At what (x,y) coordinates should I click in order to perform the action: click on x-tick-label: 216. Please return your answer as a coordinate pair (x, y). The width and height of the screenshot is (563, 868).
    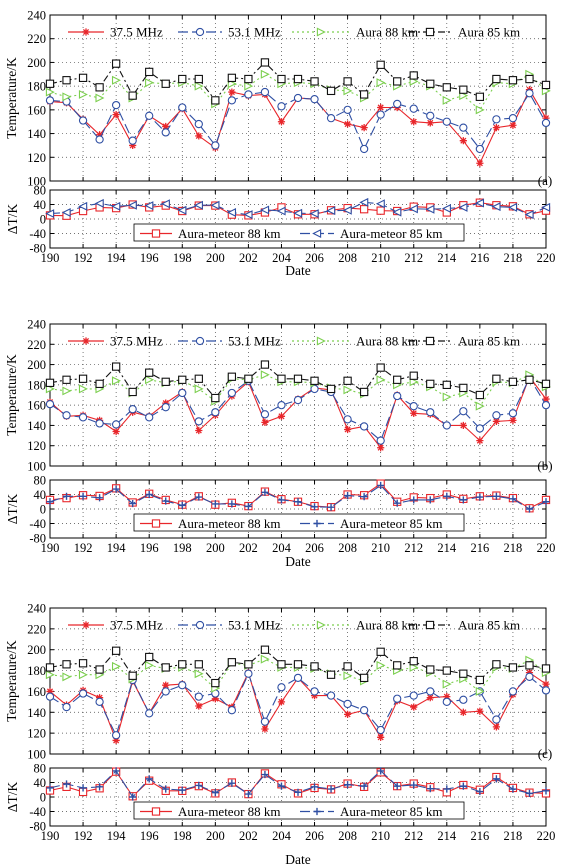
    Looking at the image, I should click on (479, 836).